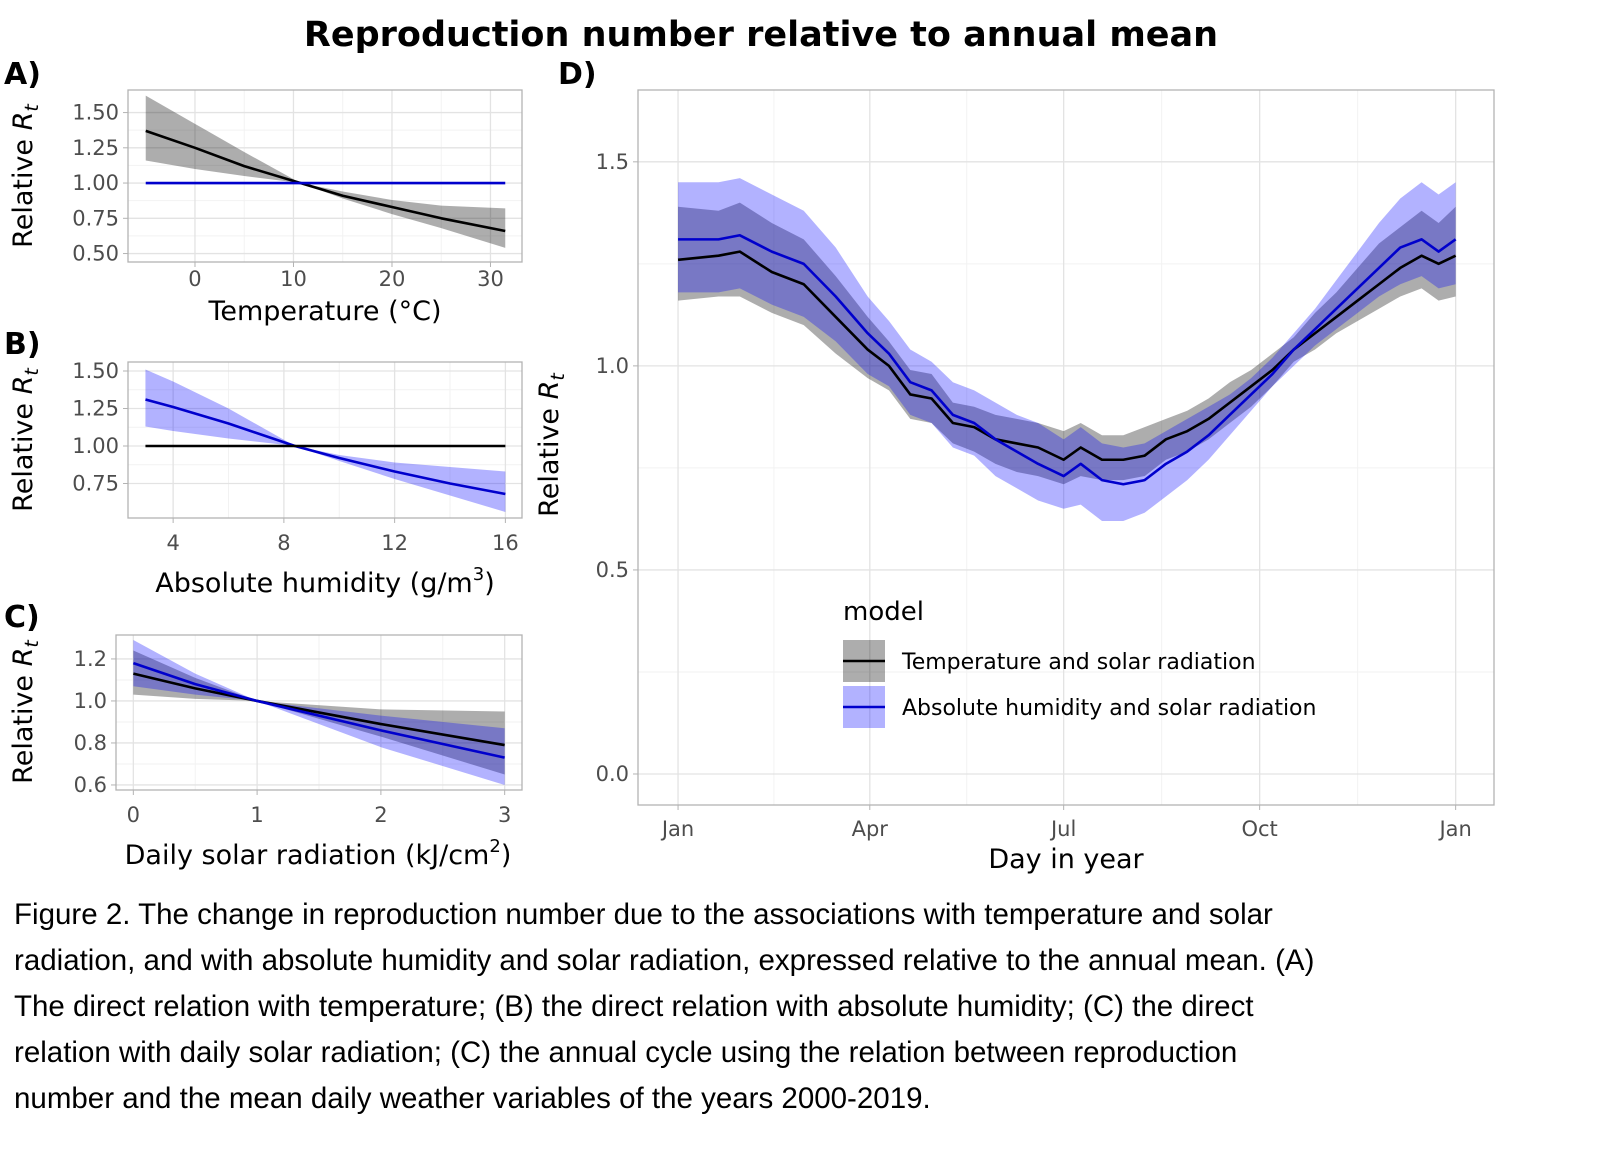 The height and width of the screenshot is (1174, 1622). I want to click on x-axis-label-superscript: 2, so click(494, 846).